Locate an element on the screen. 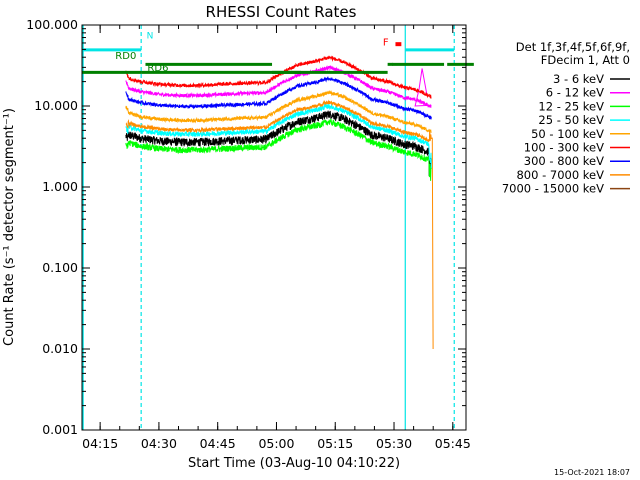 Image resolution: width=640 pixels, height=480 pixels. y-tick-label: 10.000 is located at coordinates (56, 105).